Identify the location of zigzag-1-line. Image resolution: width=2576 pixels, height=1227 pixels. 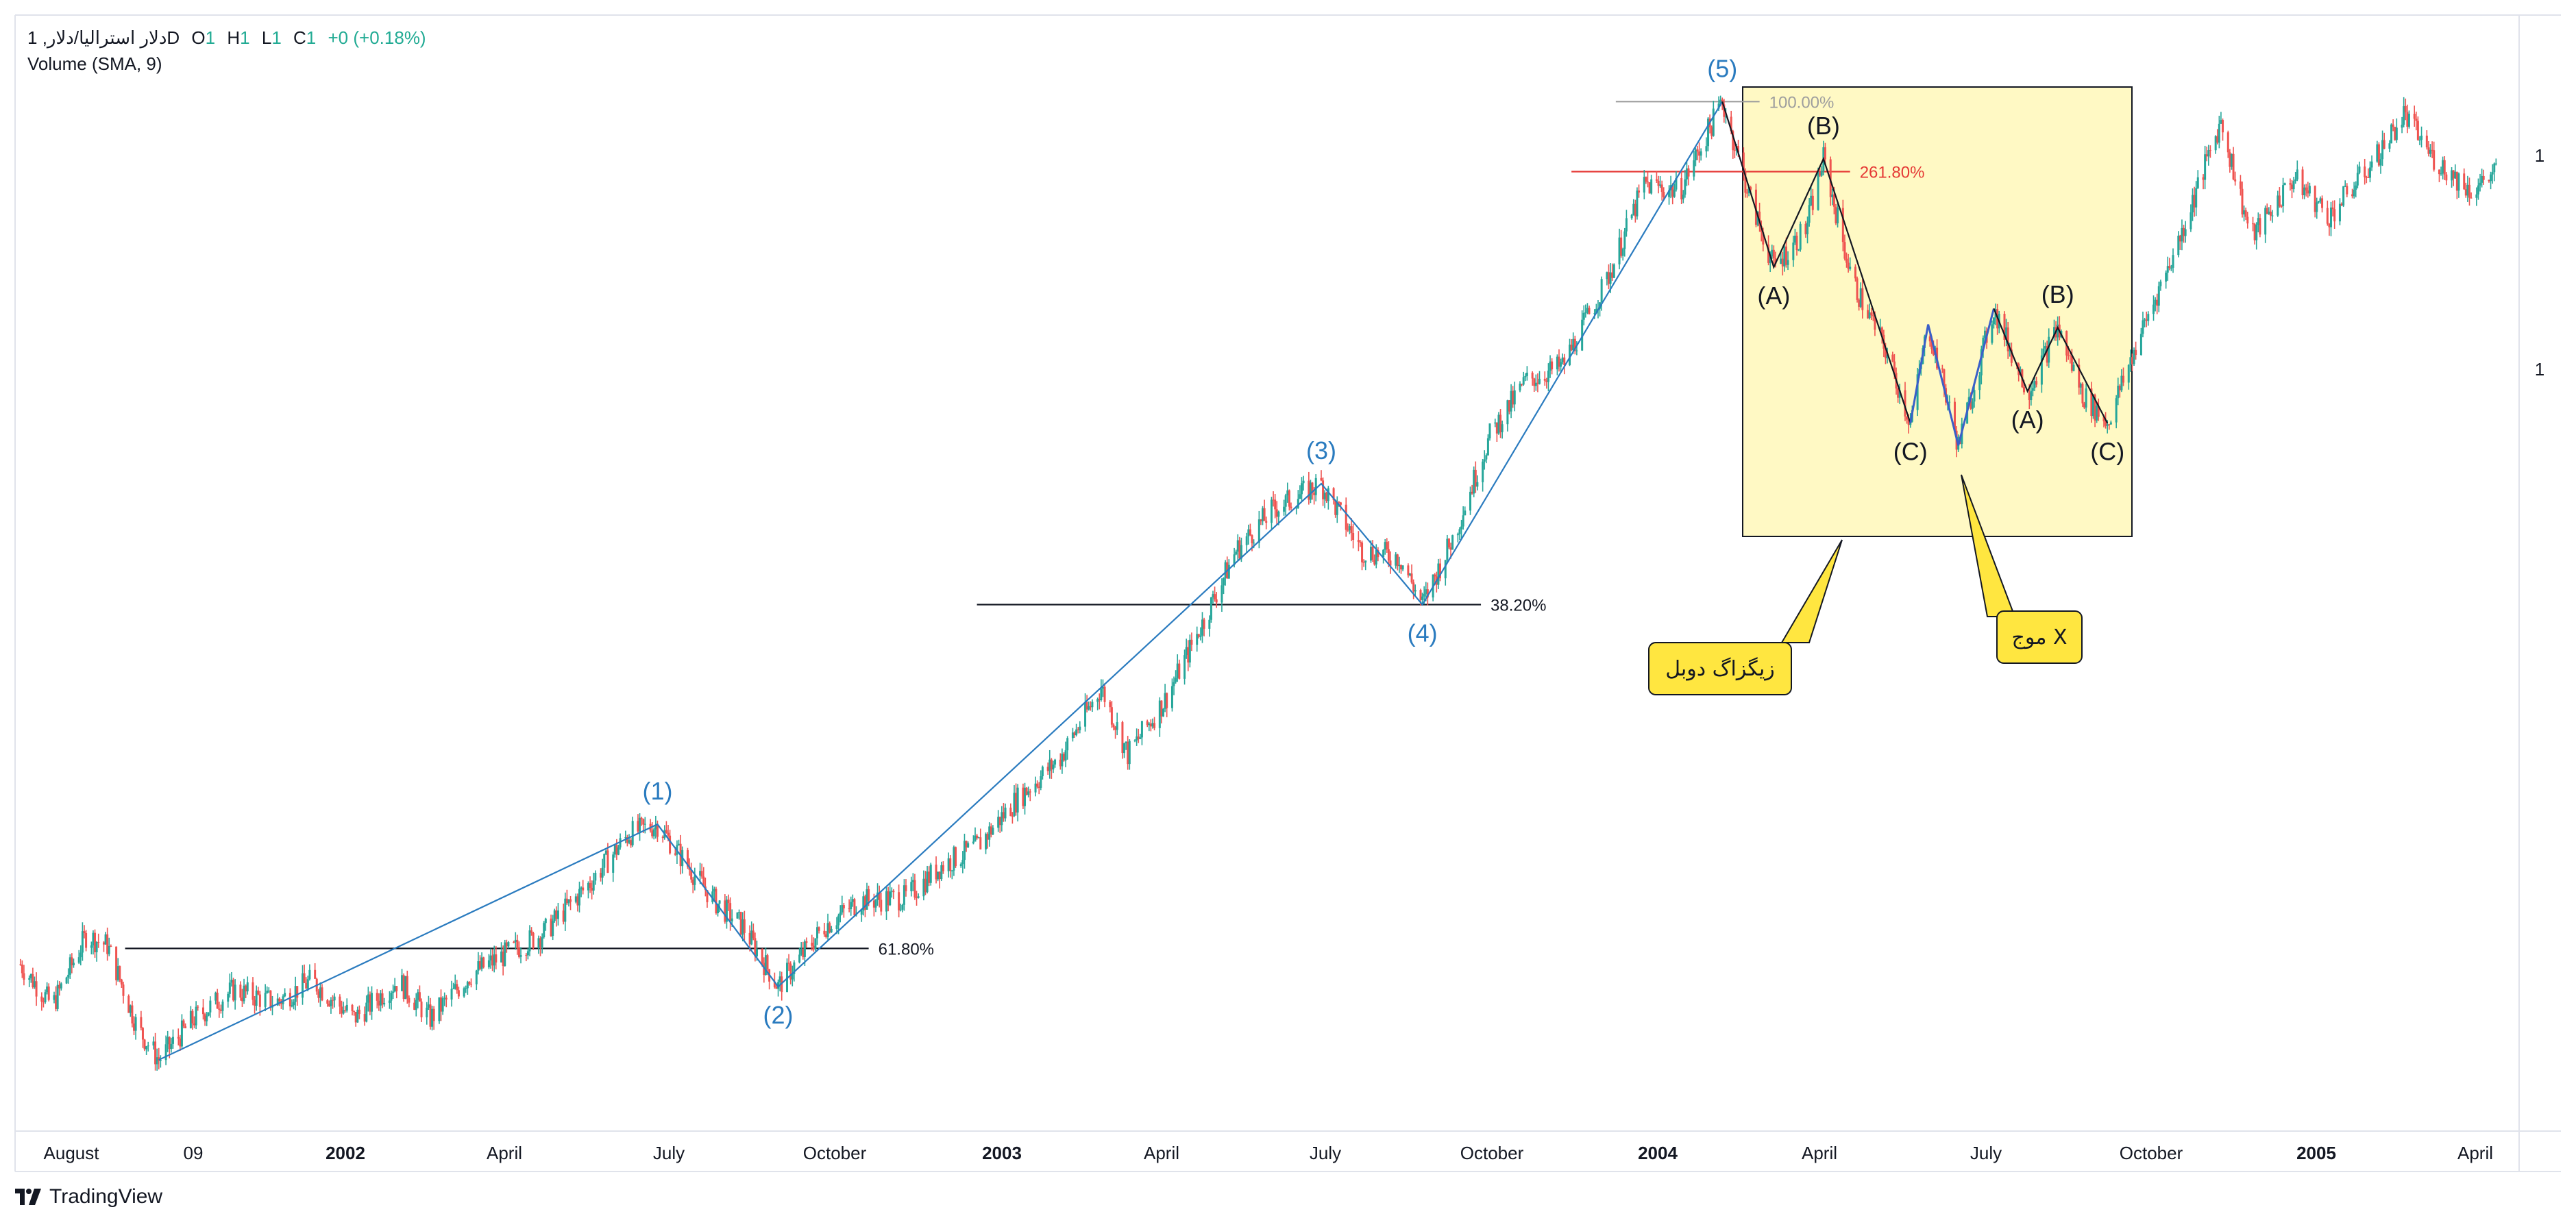
(1816, 262).